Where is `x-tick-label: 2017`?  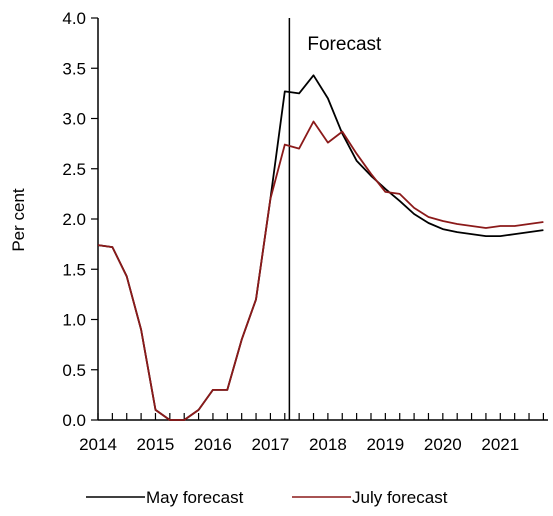
x-tick-label: 2017 is located at coordinates (270, 444).